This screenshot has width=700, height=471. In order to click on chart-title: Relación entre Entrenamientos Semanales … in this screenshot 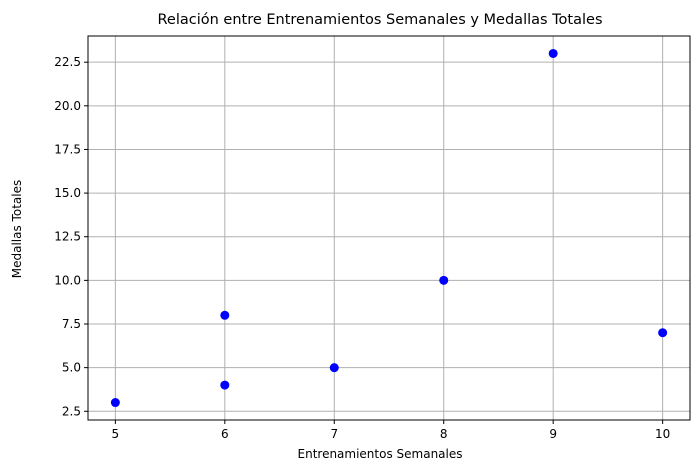, I will do `click(379, 20)`.